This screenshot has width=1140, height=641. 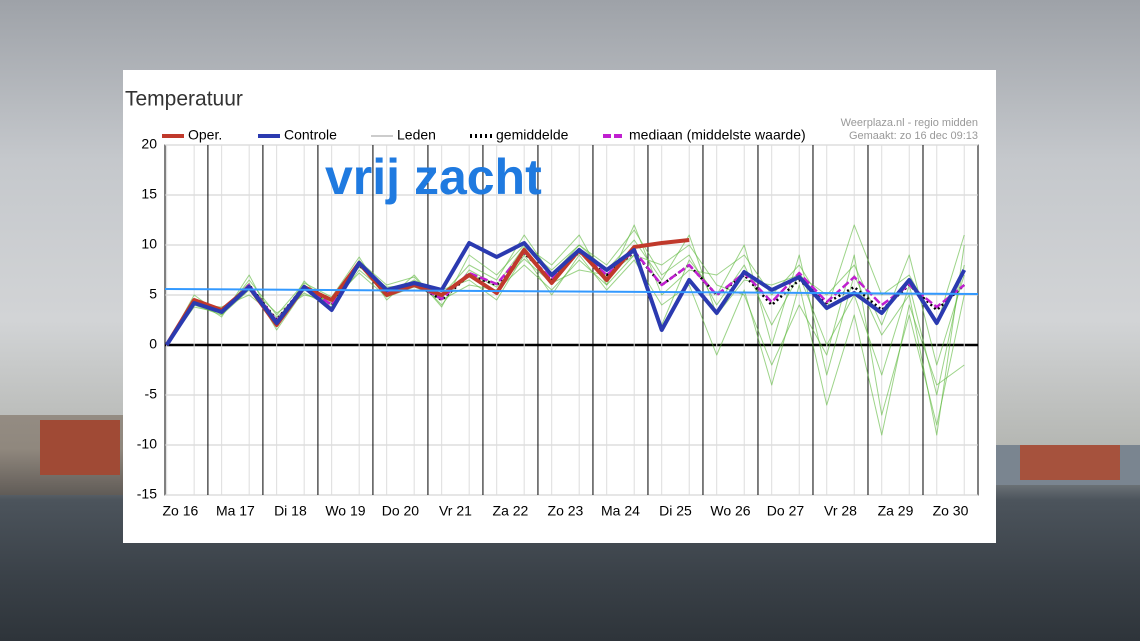 What do you see at coordinates (180, 511) in the screenshot?
I see `x-tick-label: Zo 16` at bounding box center [180, 511].